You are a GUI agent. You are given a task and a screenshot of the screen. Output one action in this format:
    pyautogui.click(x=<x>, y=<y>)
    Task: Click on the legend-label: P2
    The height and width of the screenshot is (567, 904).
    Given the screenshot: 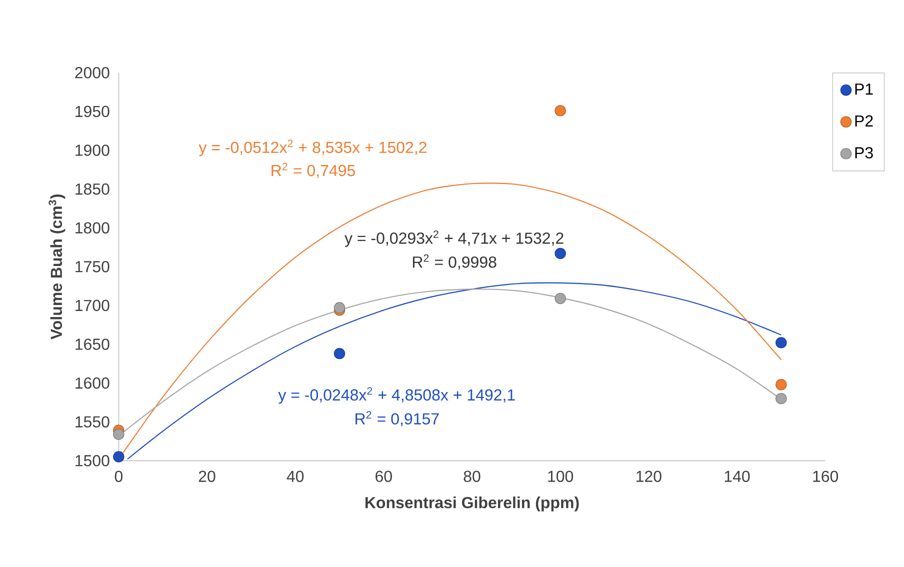 What is the action you would take?
    pyautogui.click(x=864, y=121)
    